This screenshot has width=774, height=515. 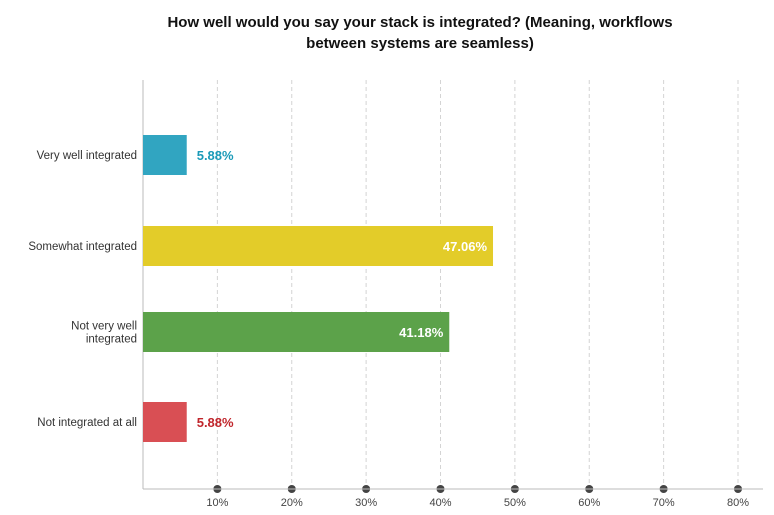 What do you see at coordinates (440, 503) in the screenshot?
I see `x-tick-label: 40%` at bounding box center [440, 503].